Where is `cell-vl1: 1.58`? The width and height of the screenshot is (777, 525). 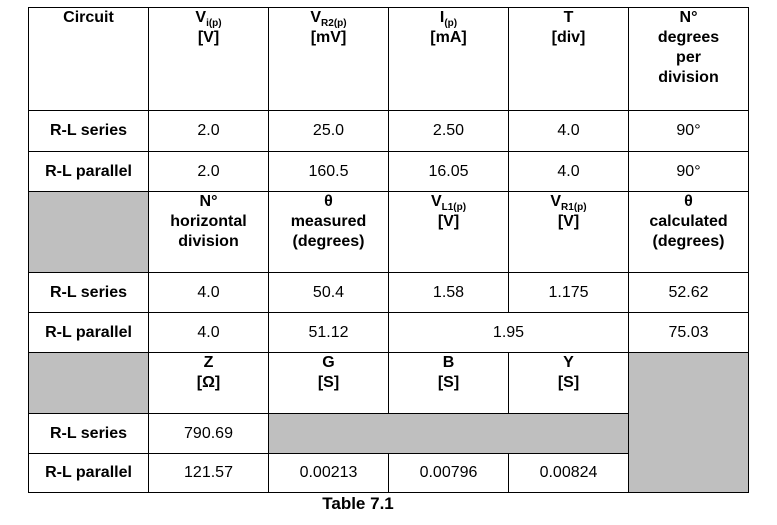
cell-vl1: 1.58 is located at coordinates (448, 292).